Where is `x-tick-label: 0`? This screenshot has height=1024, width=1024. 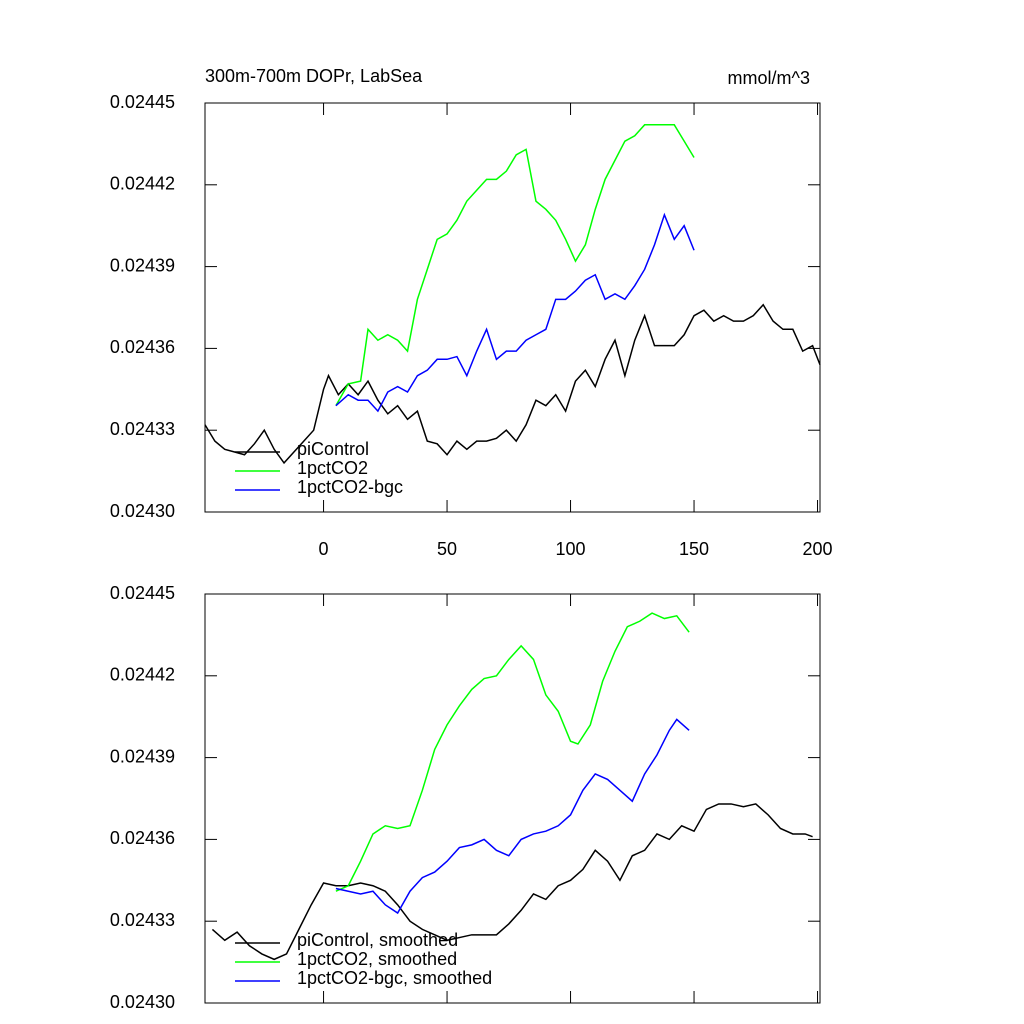
x-tick-label: 0 is located at coordinates (324, 549).